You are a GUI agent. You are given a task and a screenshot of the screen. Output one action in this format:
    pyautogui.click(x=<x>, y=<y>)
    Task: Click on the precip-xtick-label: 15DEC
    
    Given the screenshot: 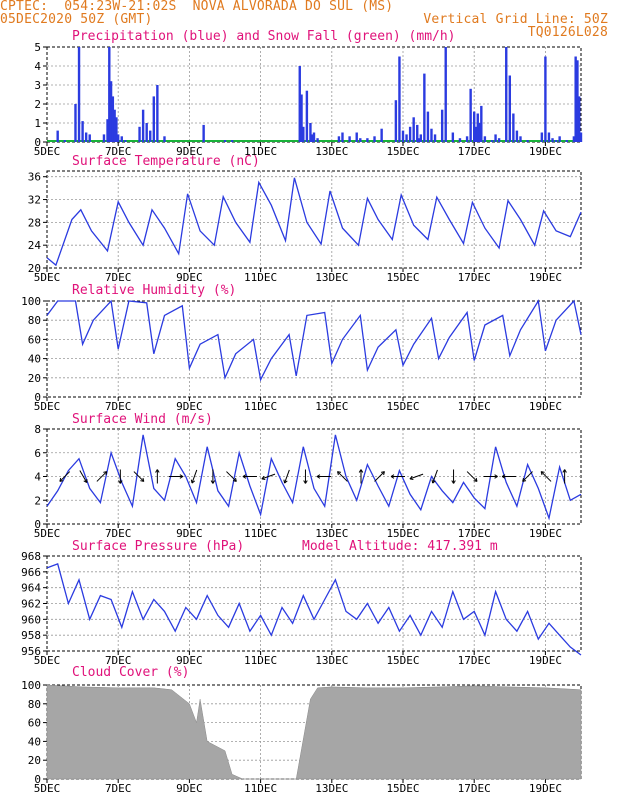 What is the action you would take?
    pyautogui.click(x=402, y=151)
    